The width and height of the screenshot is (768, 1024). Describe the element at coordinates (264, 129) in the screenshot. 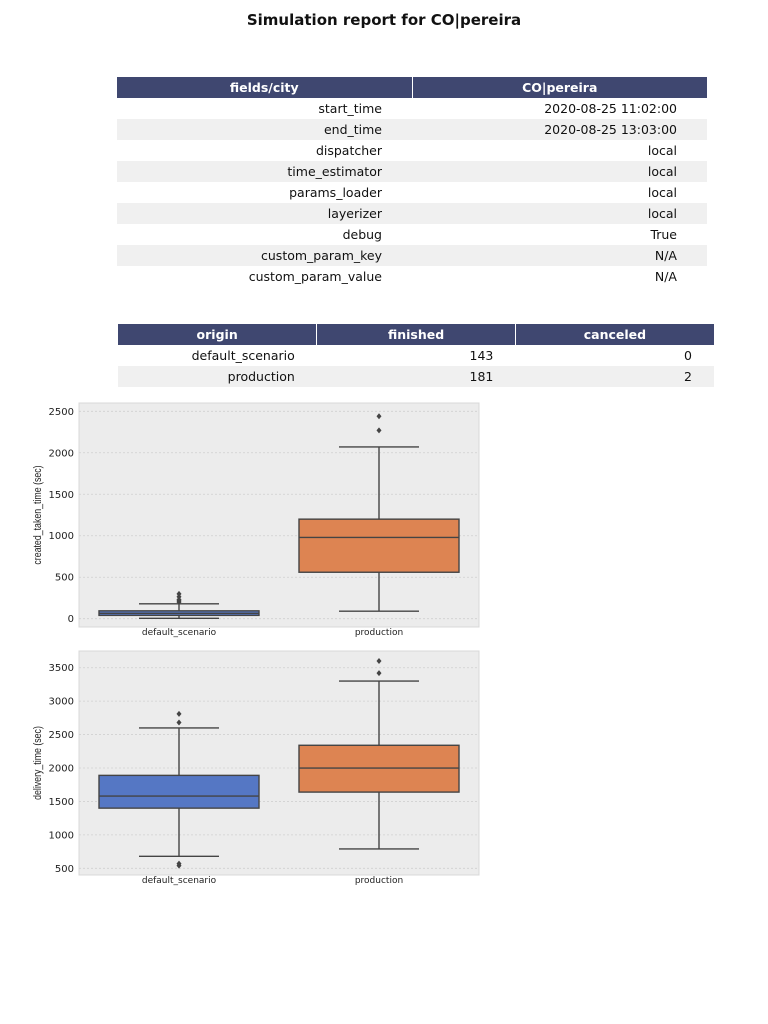

I see `field-name: end_time` at that location.